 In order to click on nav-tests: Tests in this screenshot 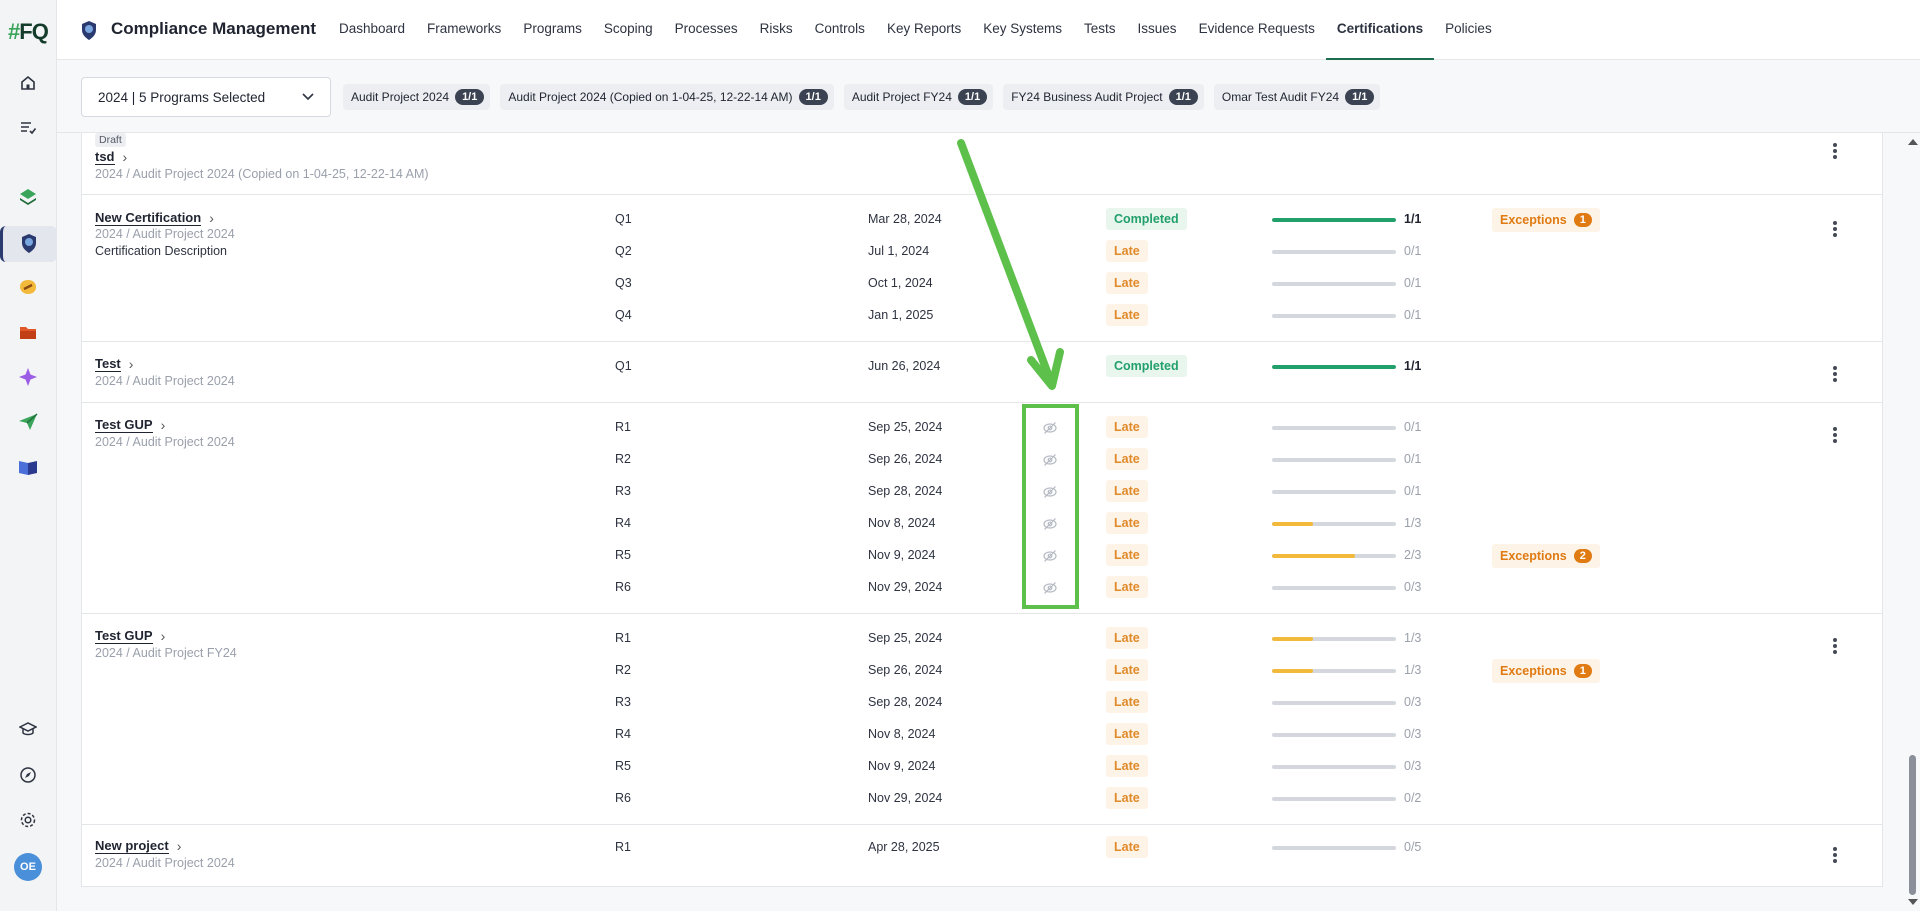, I will do `click(1100, 28)`.